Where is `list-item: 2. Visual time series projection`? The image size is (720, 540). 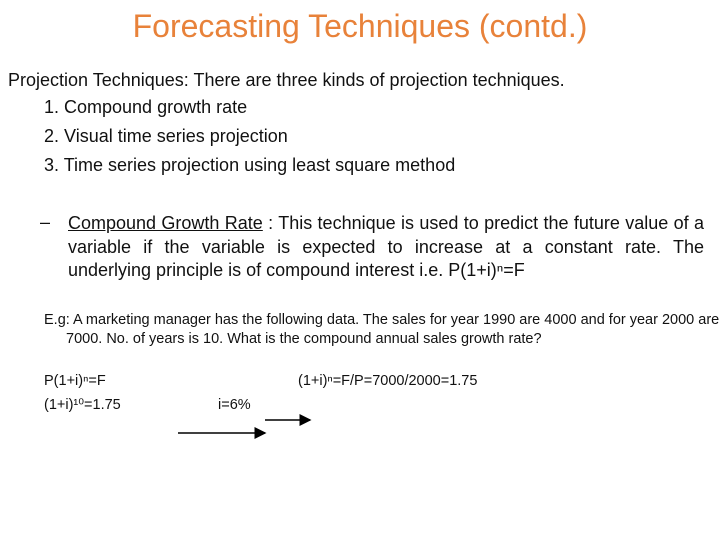
list-item: 2. Visual time series projection is located at coordinates (166, 136).